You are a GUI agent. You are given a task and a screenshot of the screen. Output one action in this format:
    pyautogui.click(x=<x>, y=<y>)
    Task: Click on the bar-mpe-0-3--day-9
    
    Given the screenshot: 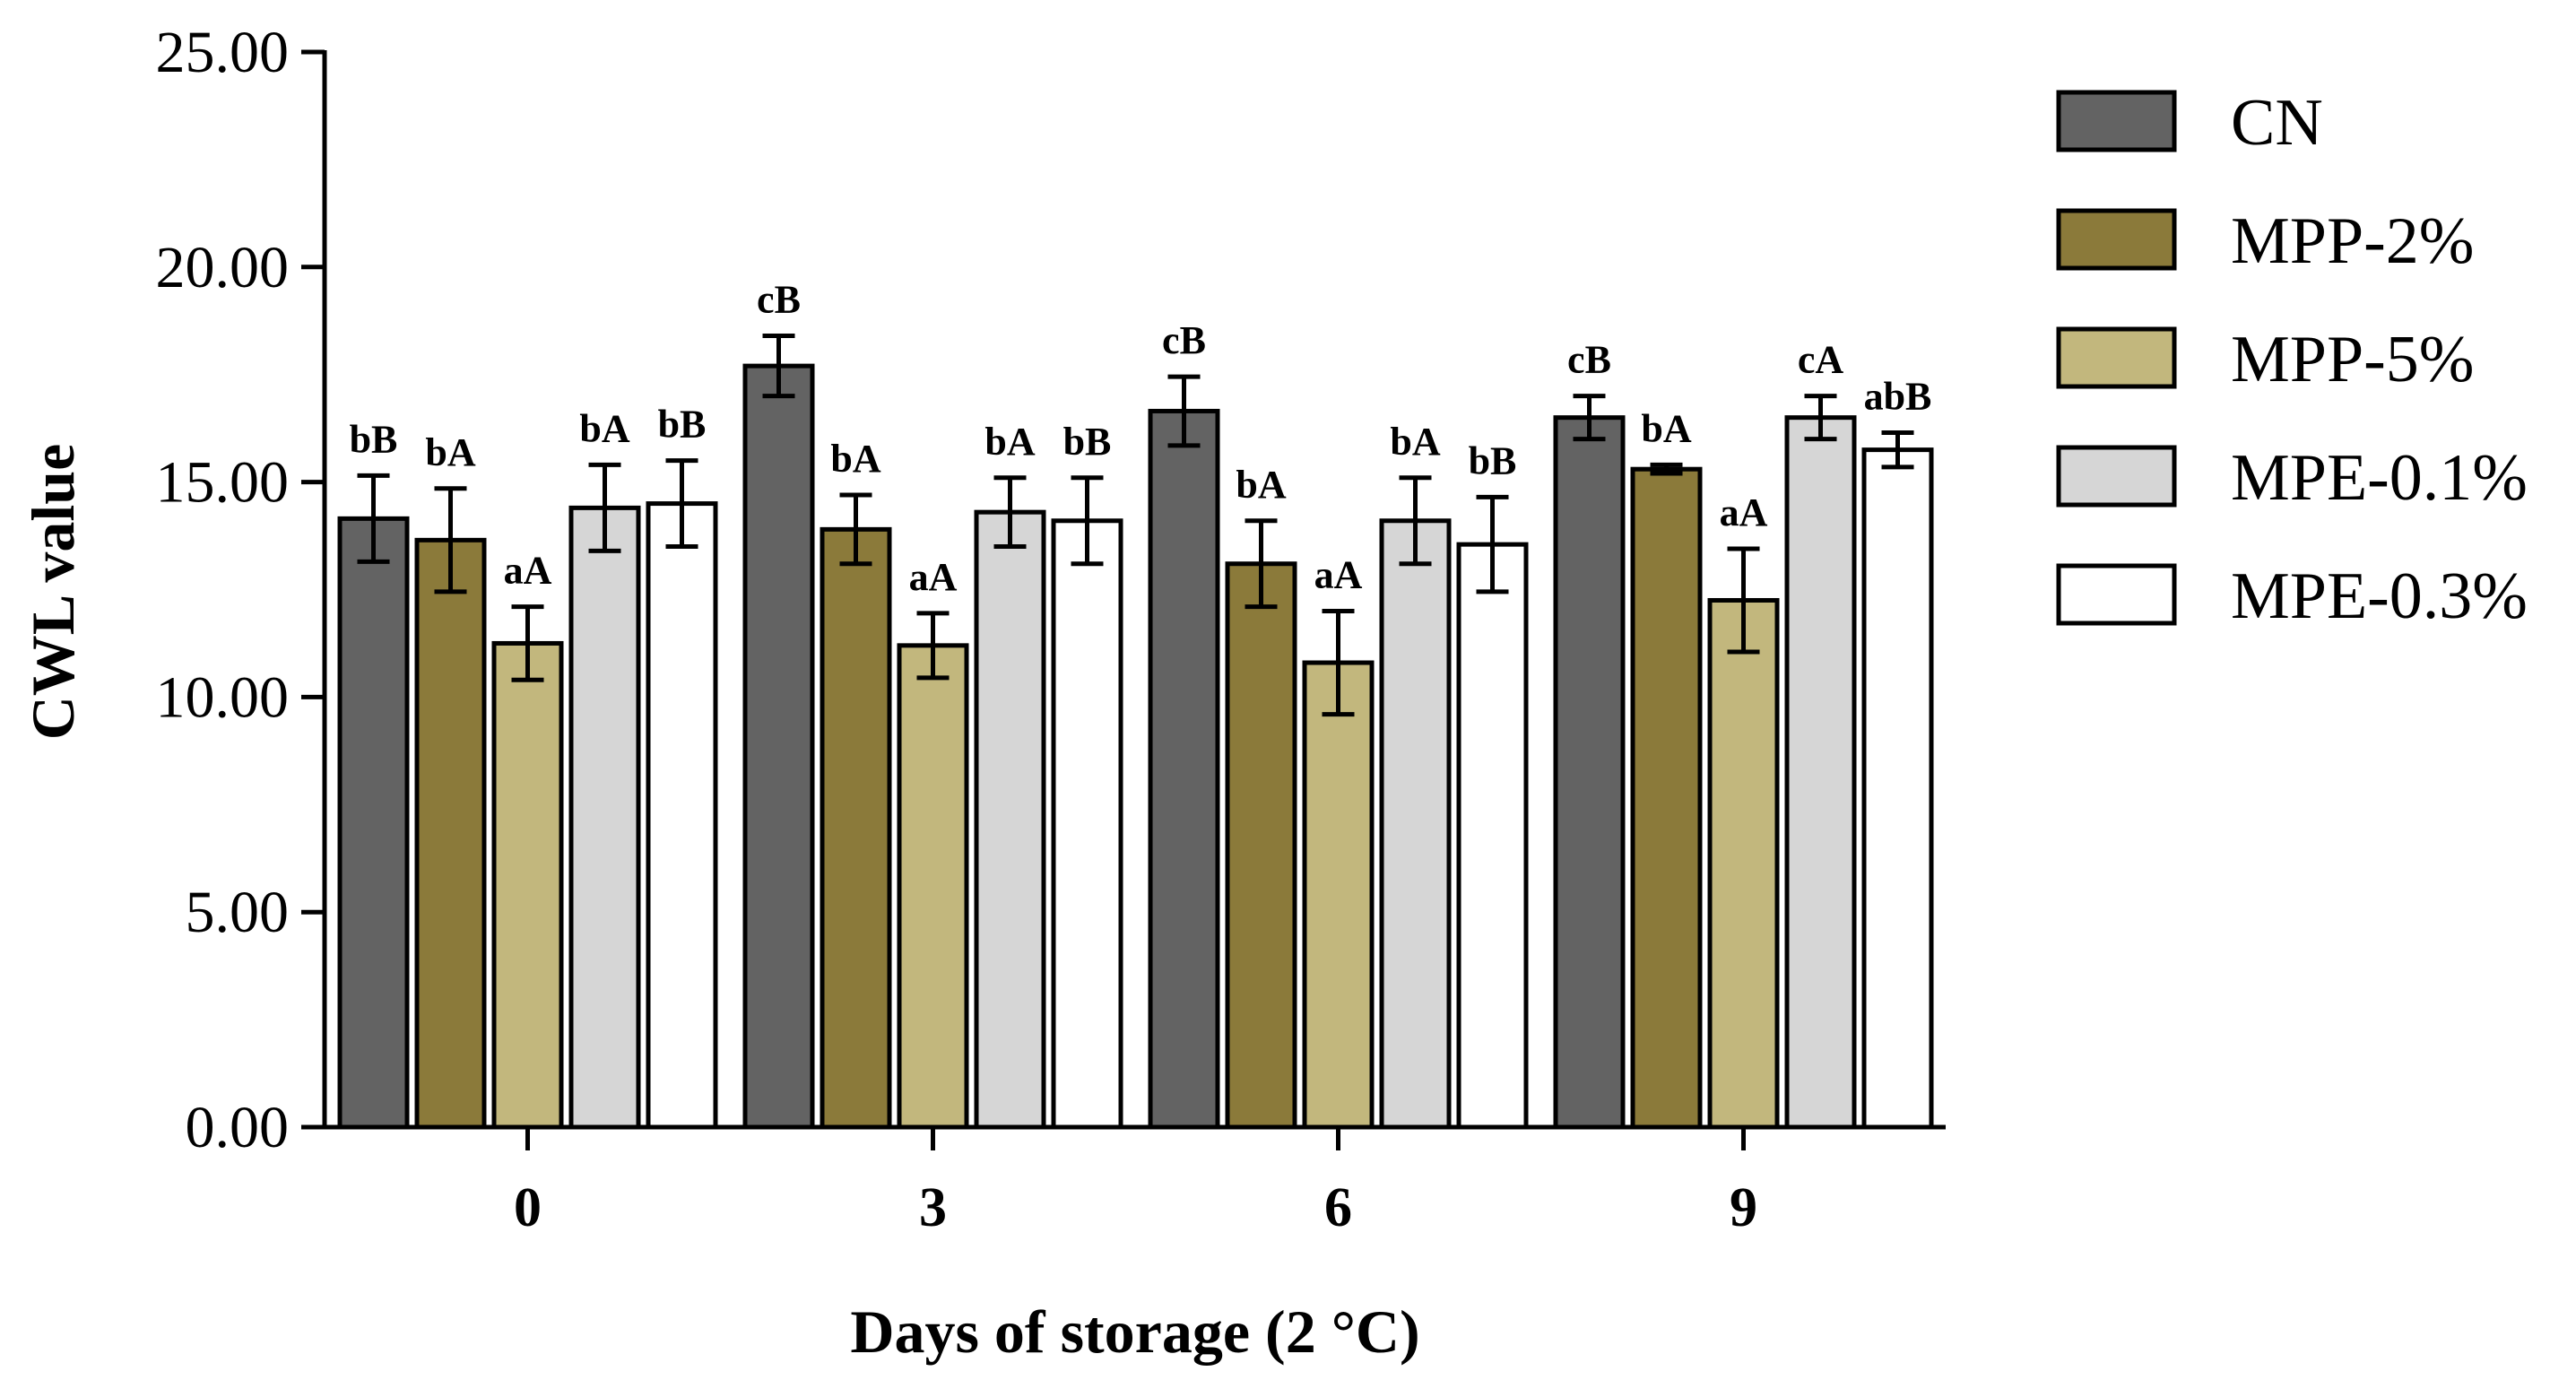 What is the action you would take?
    pyautogui.click(x=1897, y=788)
    